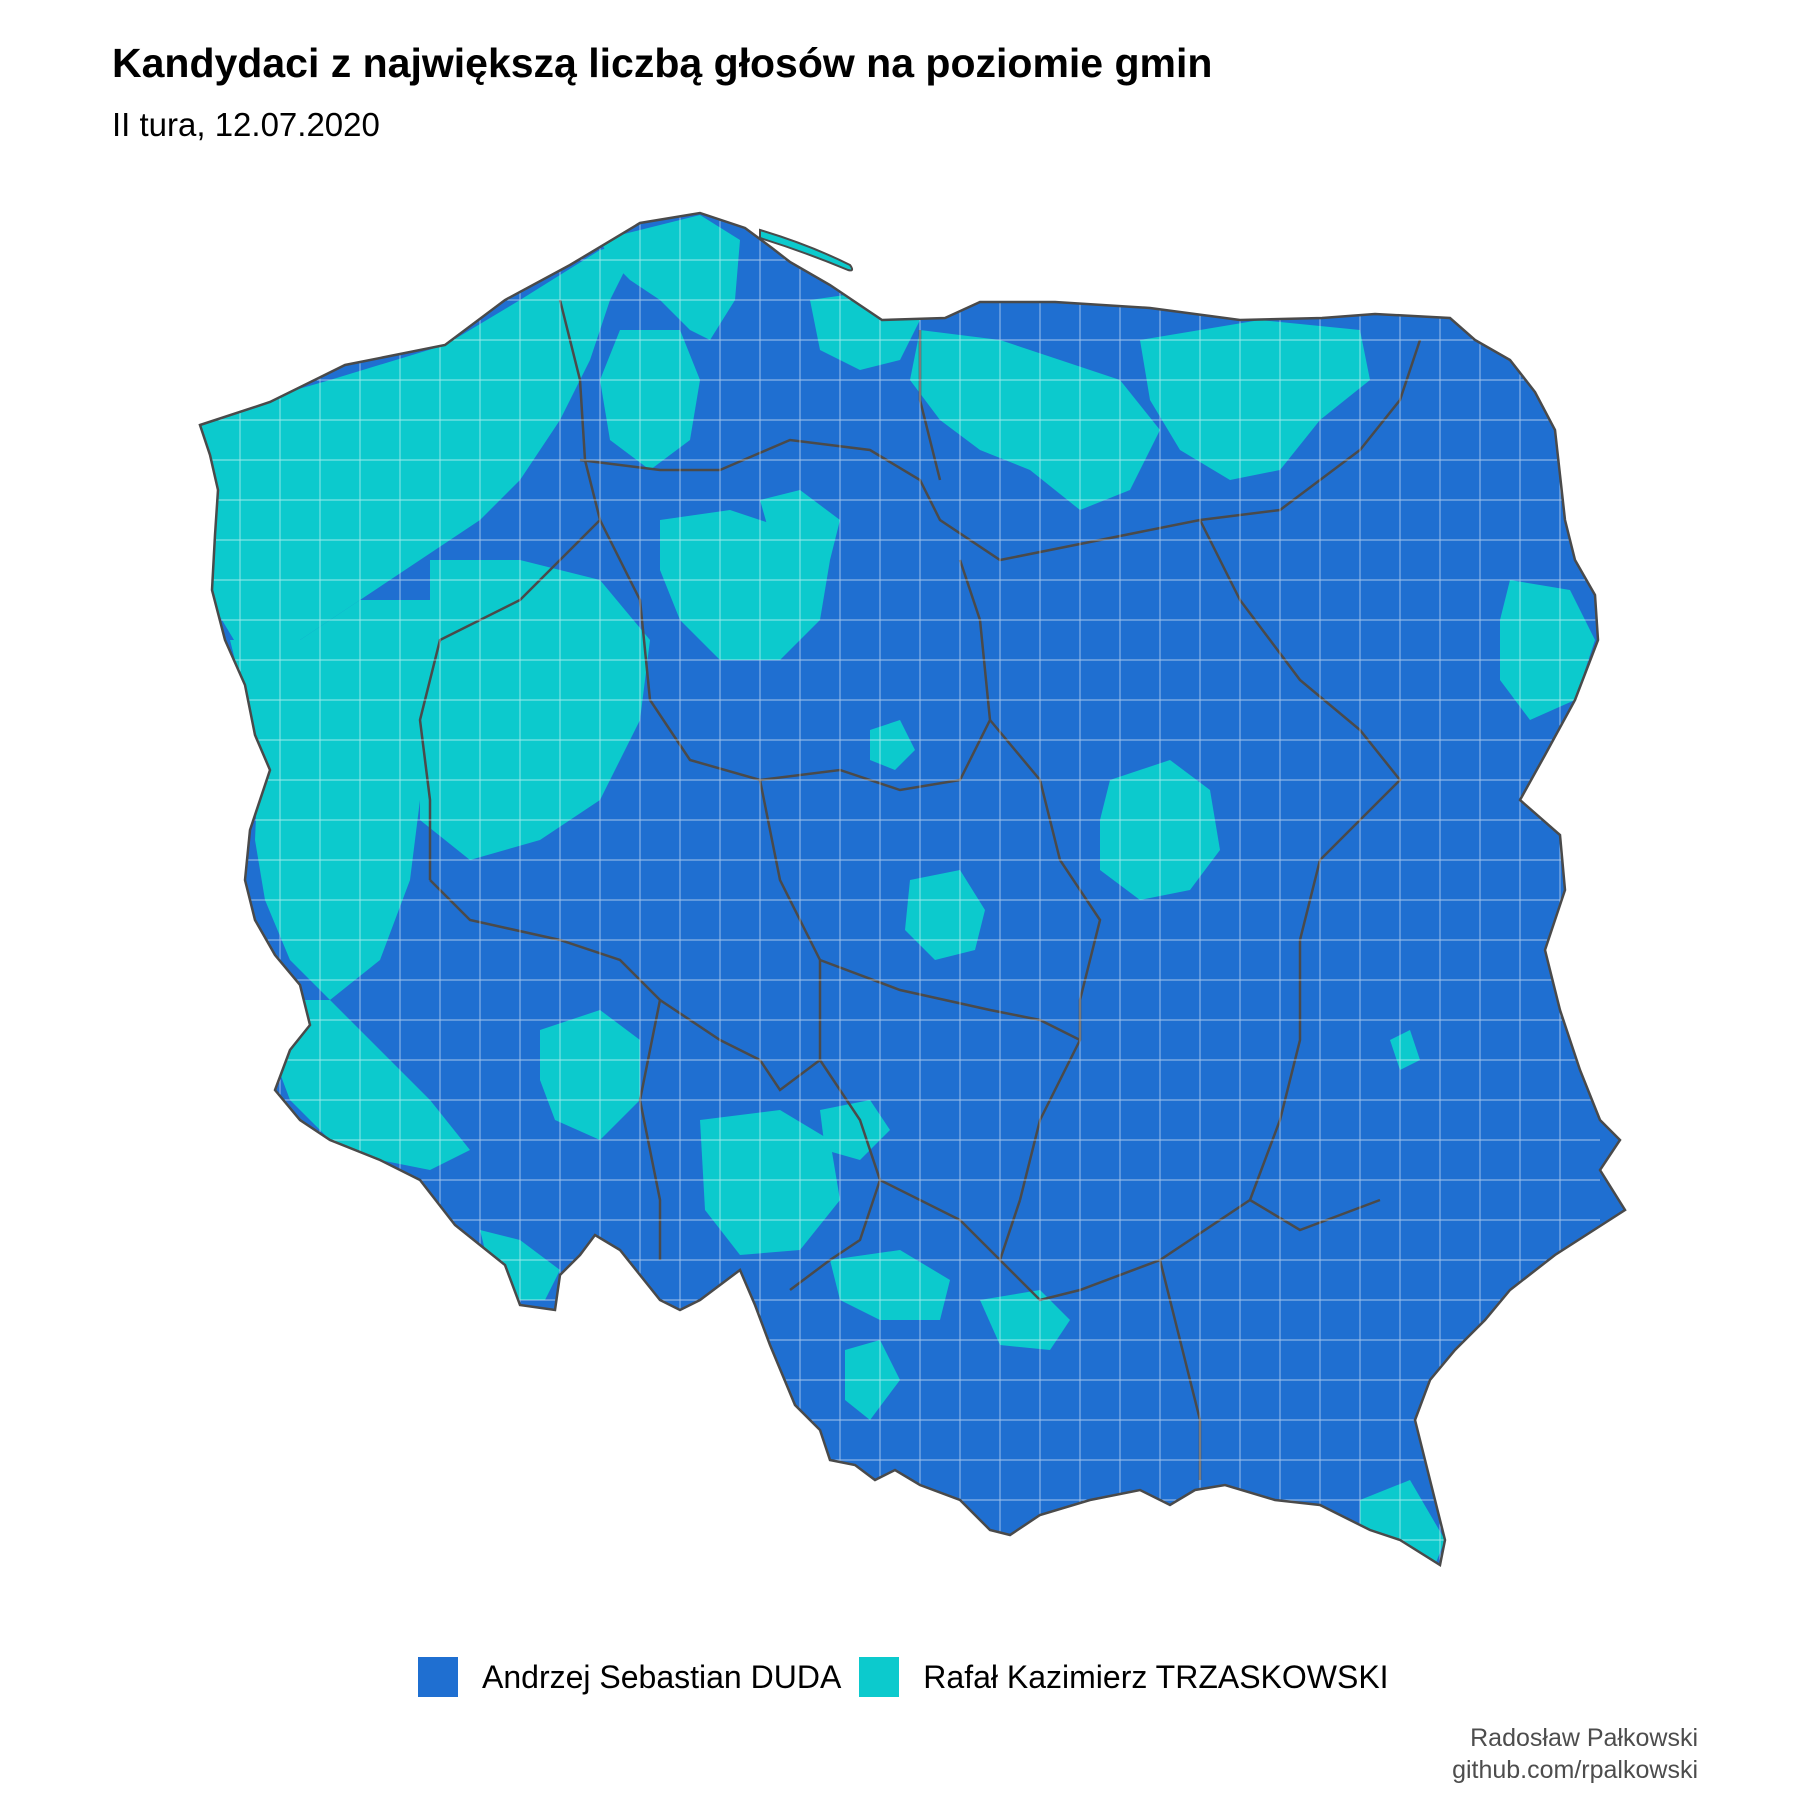 The image size is (1800, 1800). Describe the element at coordinates (1575, 1770) in the screenshot. I see `credit-url: github.com/rpalkowski` at that location.